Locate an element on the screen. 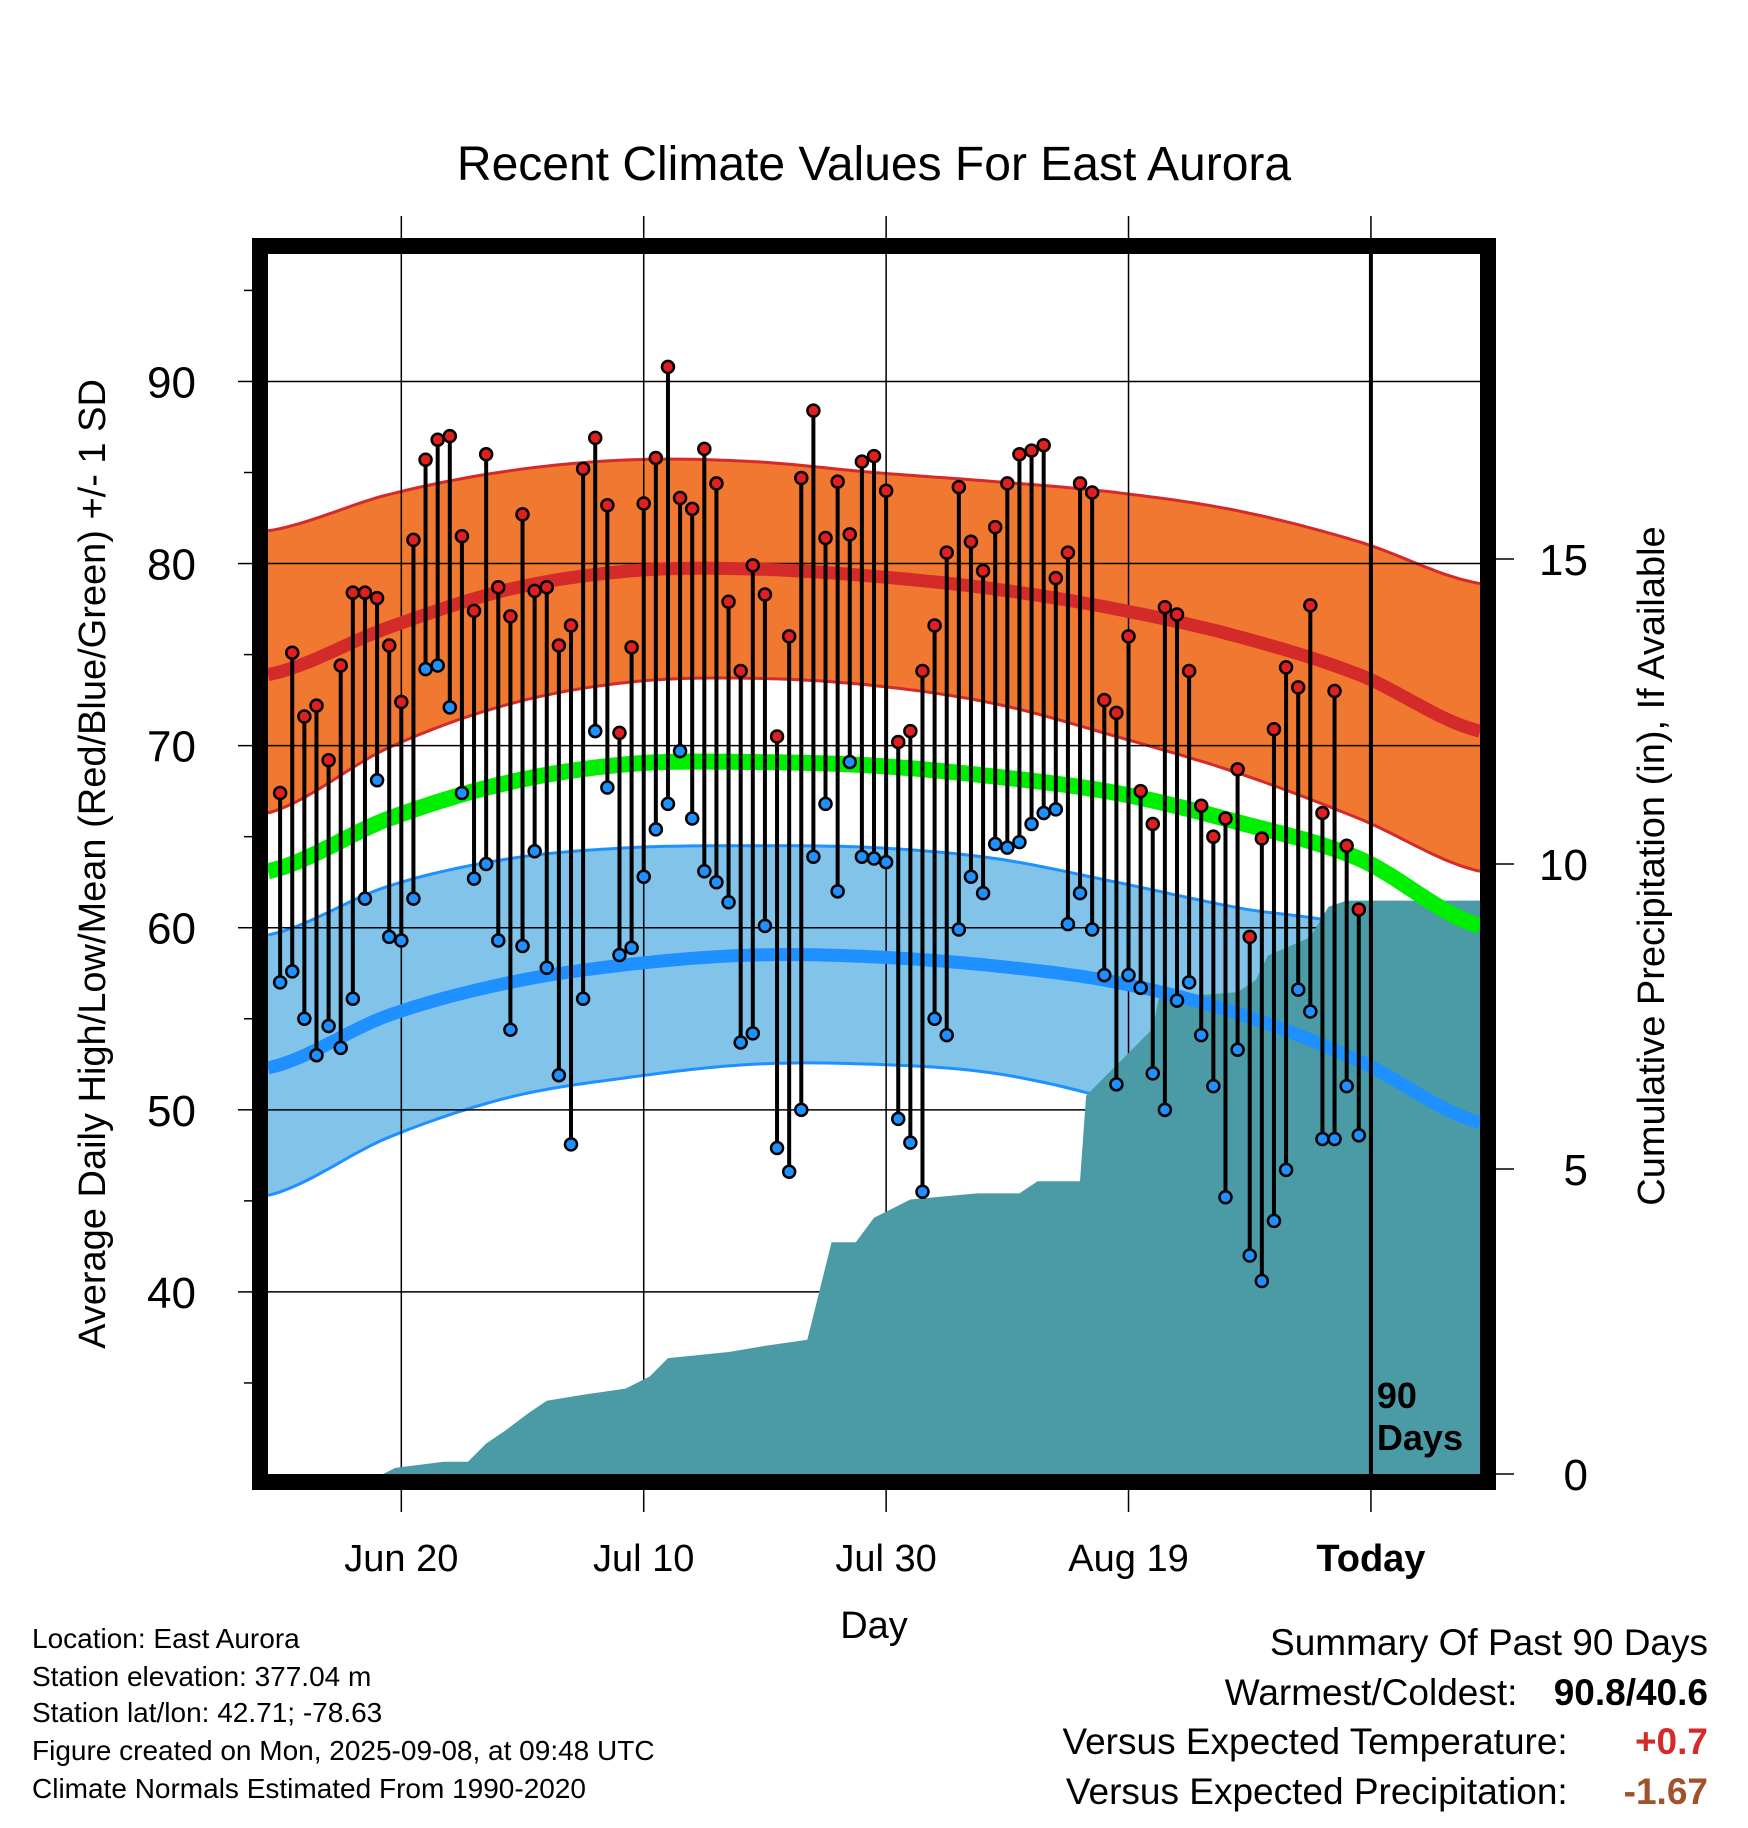  y-tick-label: 60 is located at coordinates (171, 929).